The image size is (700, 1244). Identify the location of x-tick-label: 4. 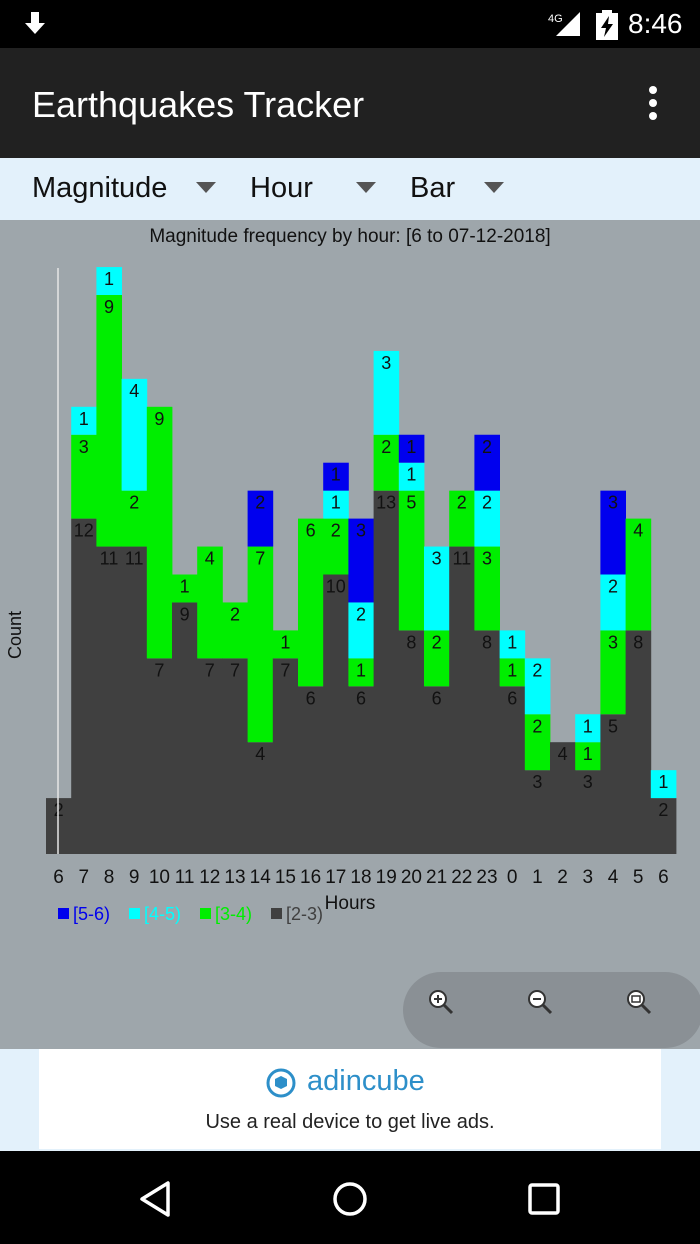
(613, 877).